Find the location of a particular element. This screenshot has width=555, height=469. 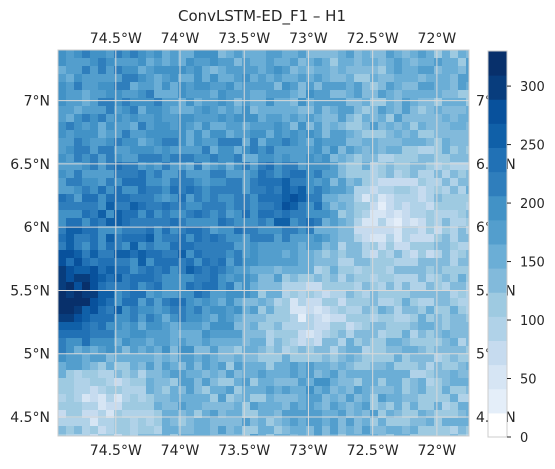

colorbar-segment is located at coordinates (497, 208).